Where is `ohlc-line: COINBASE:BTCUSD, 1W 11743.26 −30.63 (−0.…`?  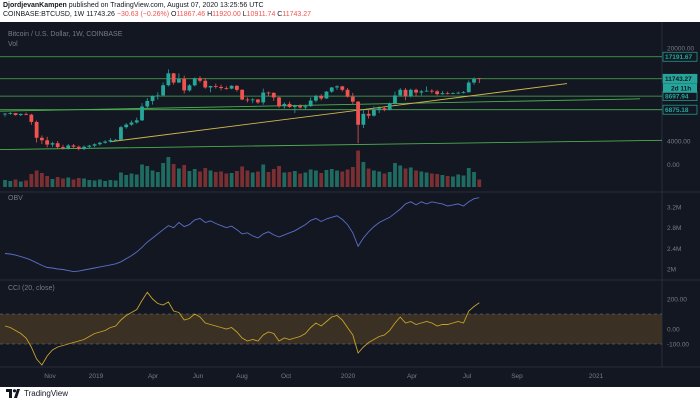 ohlc-line: COINBASE:BTCUSD, 1W 11743.26 −30.63 (−0.… is located at coordinates (157, 14).